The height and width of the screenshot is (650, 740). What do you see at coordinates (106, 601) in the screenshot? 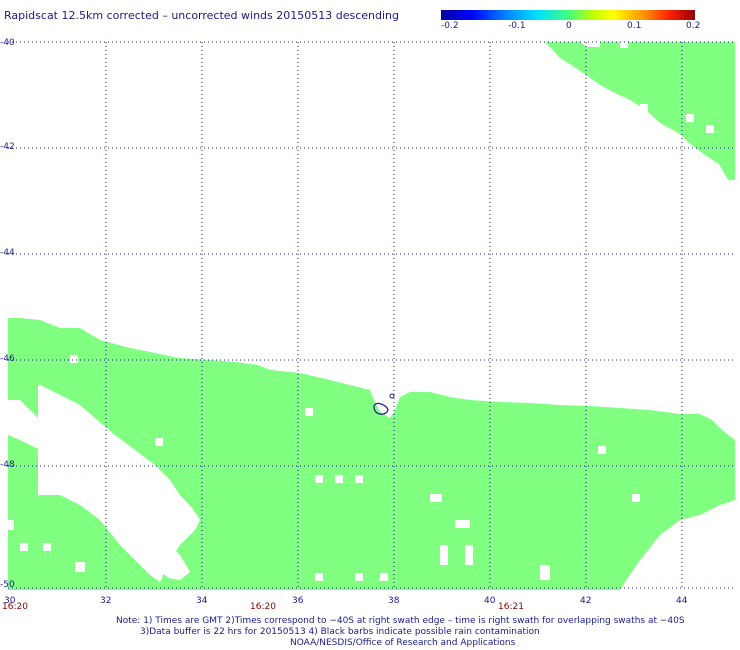
I see `lon-label-32: 32` at bounding box center [106, 601].